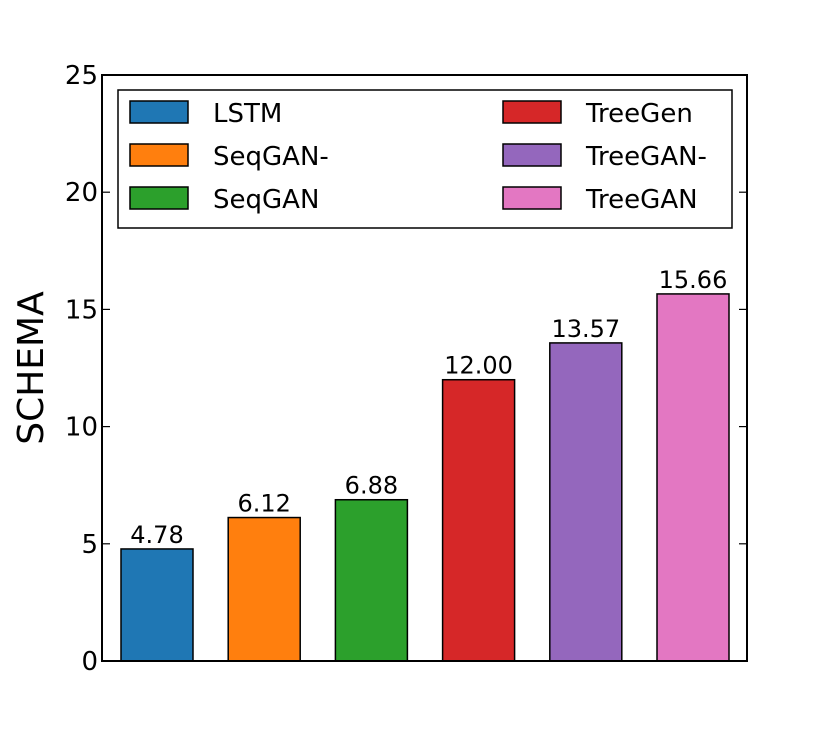 The width and height of the screenshot is (830, 755). I want to click on y-tick-label: 10, so click(81, 428).